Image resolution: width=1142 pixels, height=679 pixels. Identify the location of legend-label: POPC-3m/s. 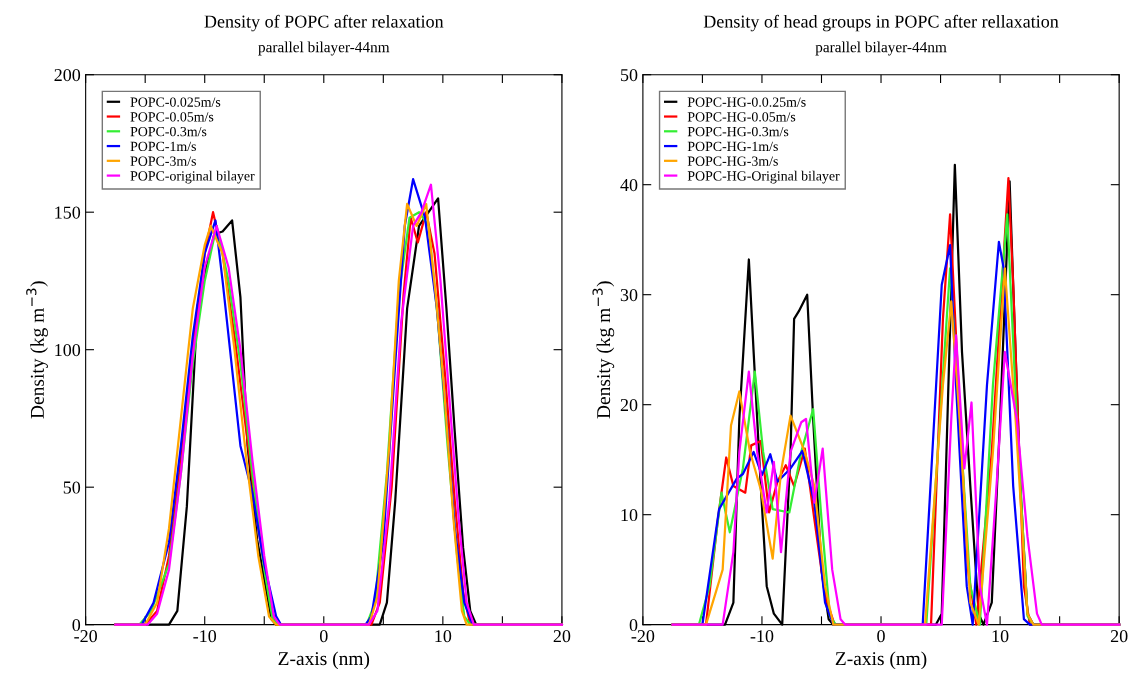
(163, 161).